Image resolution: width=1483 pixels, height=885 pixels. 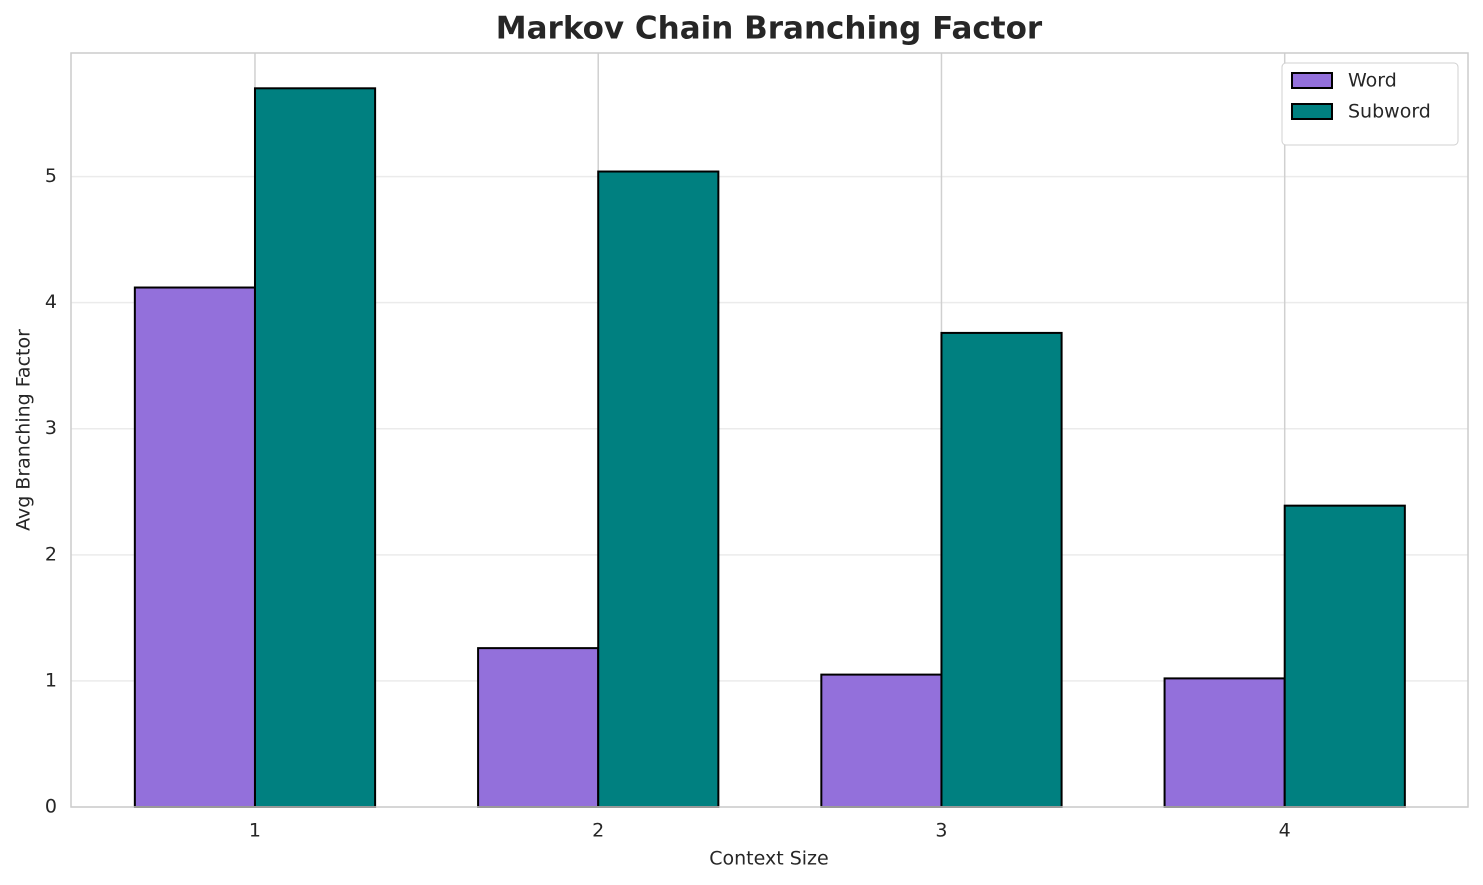 I want to click on y-tick-label: 0, so click(x=51, y=807).